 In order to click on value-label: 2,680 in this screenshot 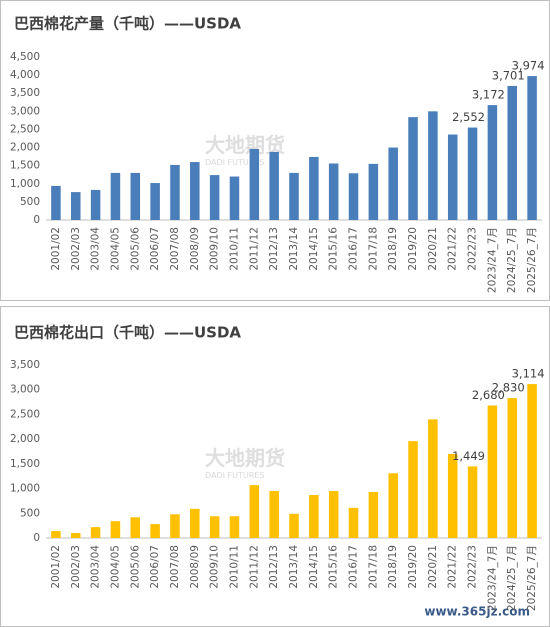, I will do `click(488, 395)`.